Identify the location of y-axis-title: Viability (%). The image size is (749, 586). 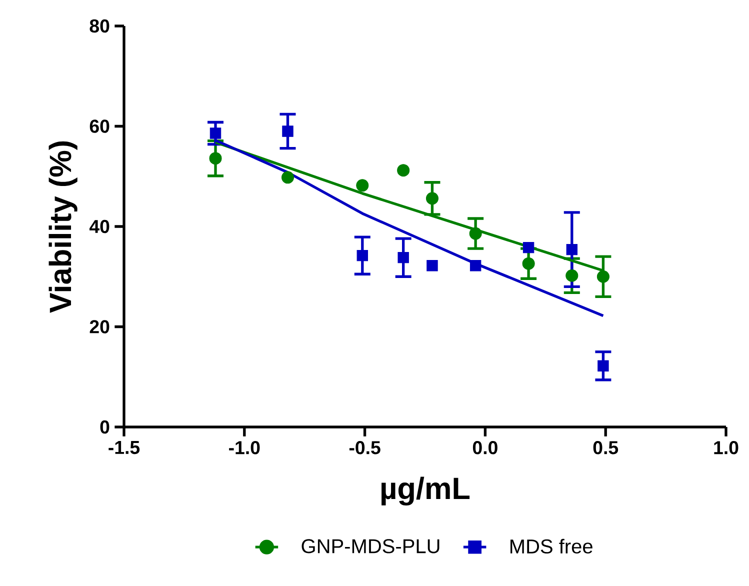
(63, 227).